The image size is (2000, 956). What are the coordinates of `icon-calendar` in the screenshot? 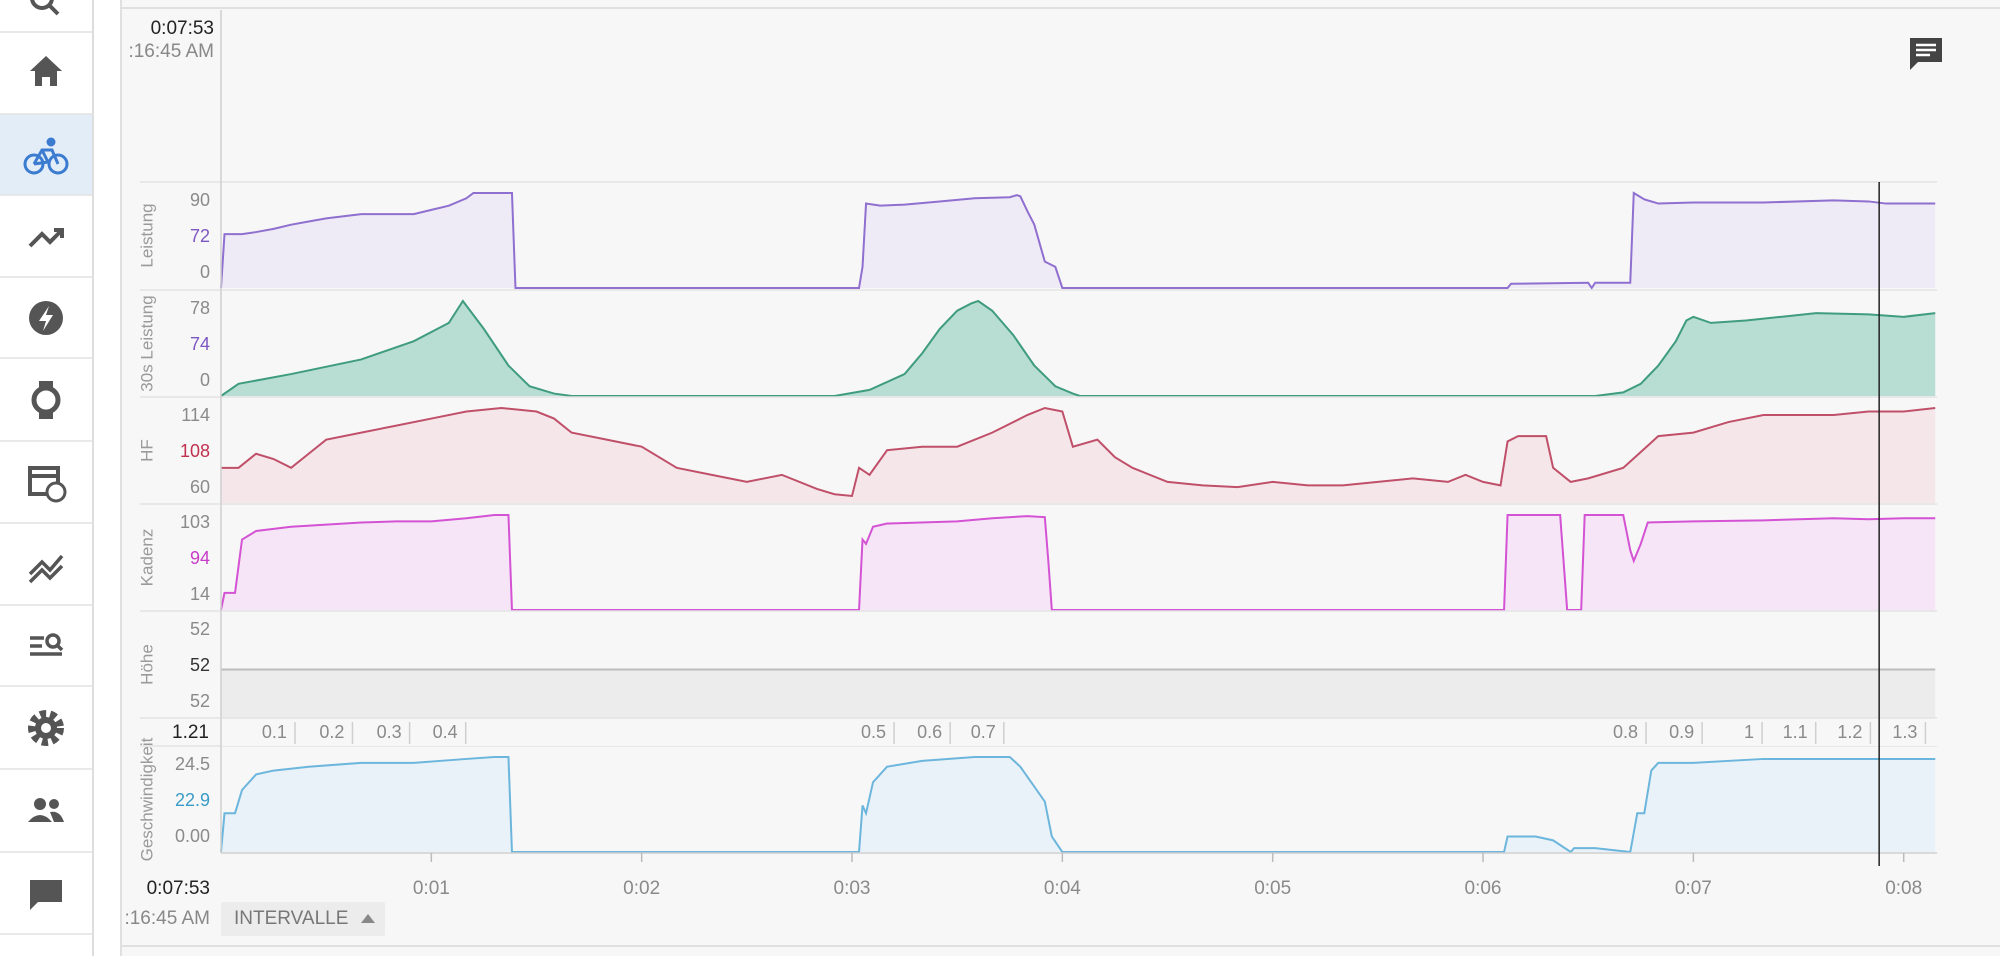 It's located at (47, 484).